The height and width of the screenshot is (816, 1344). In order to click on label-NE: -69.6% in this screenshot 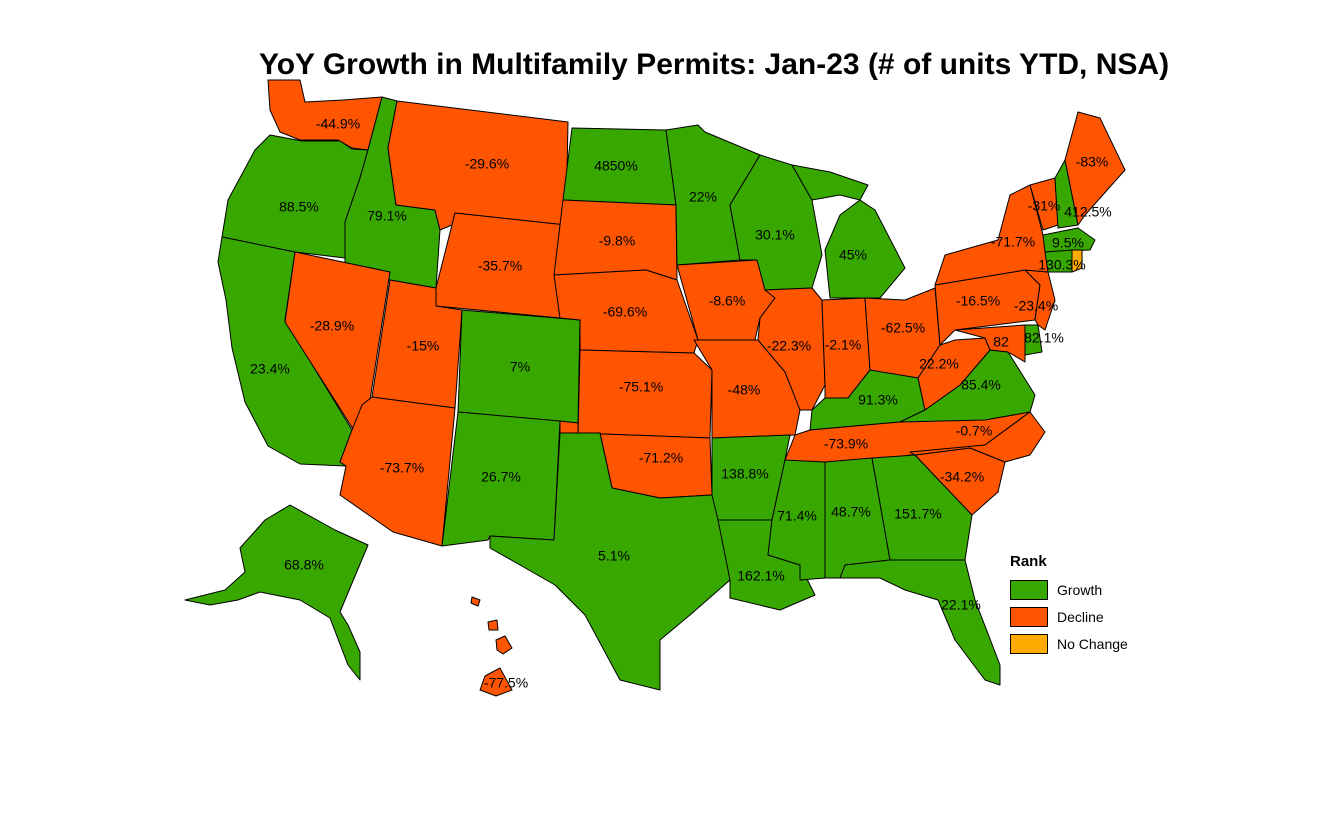, I will do `click(625, 312)`.